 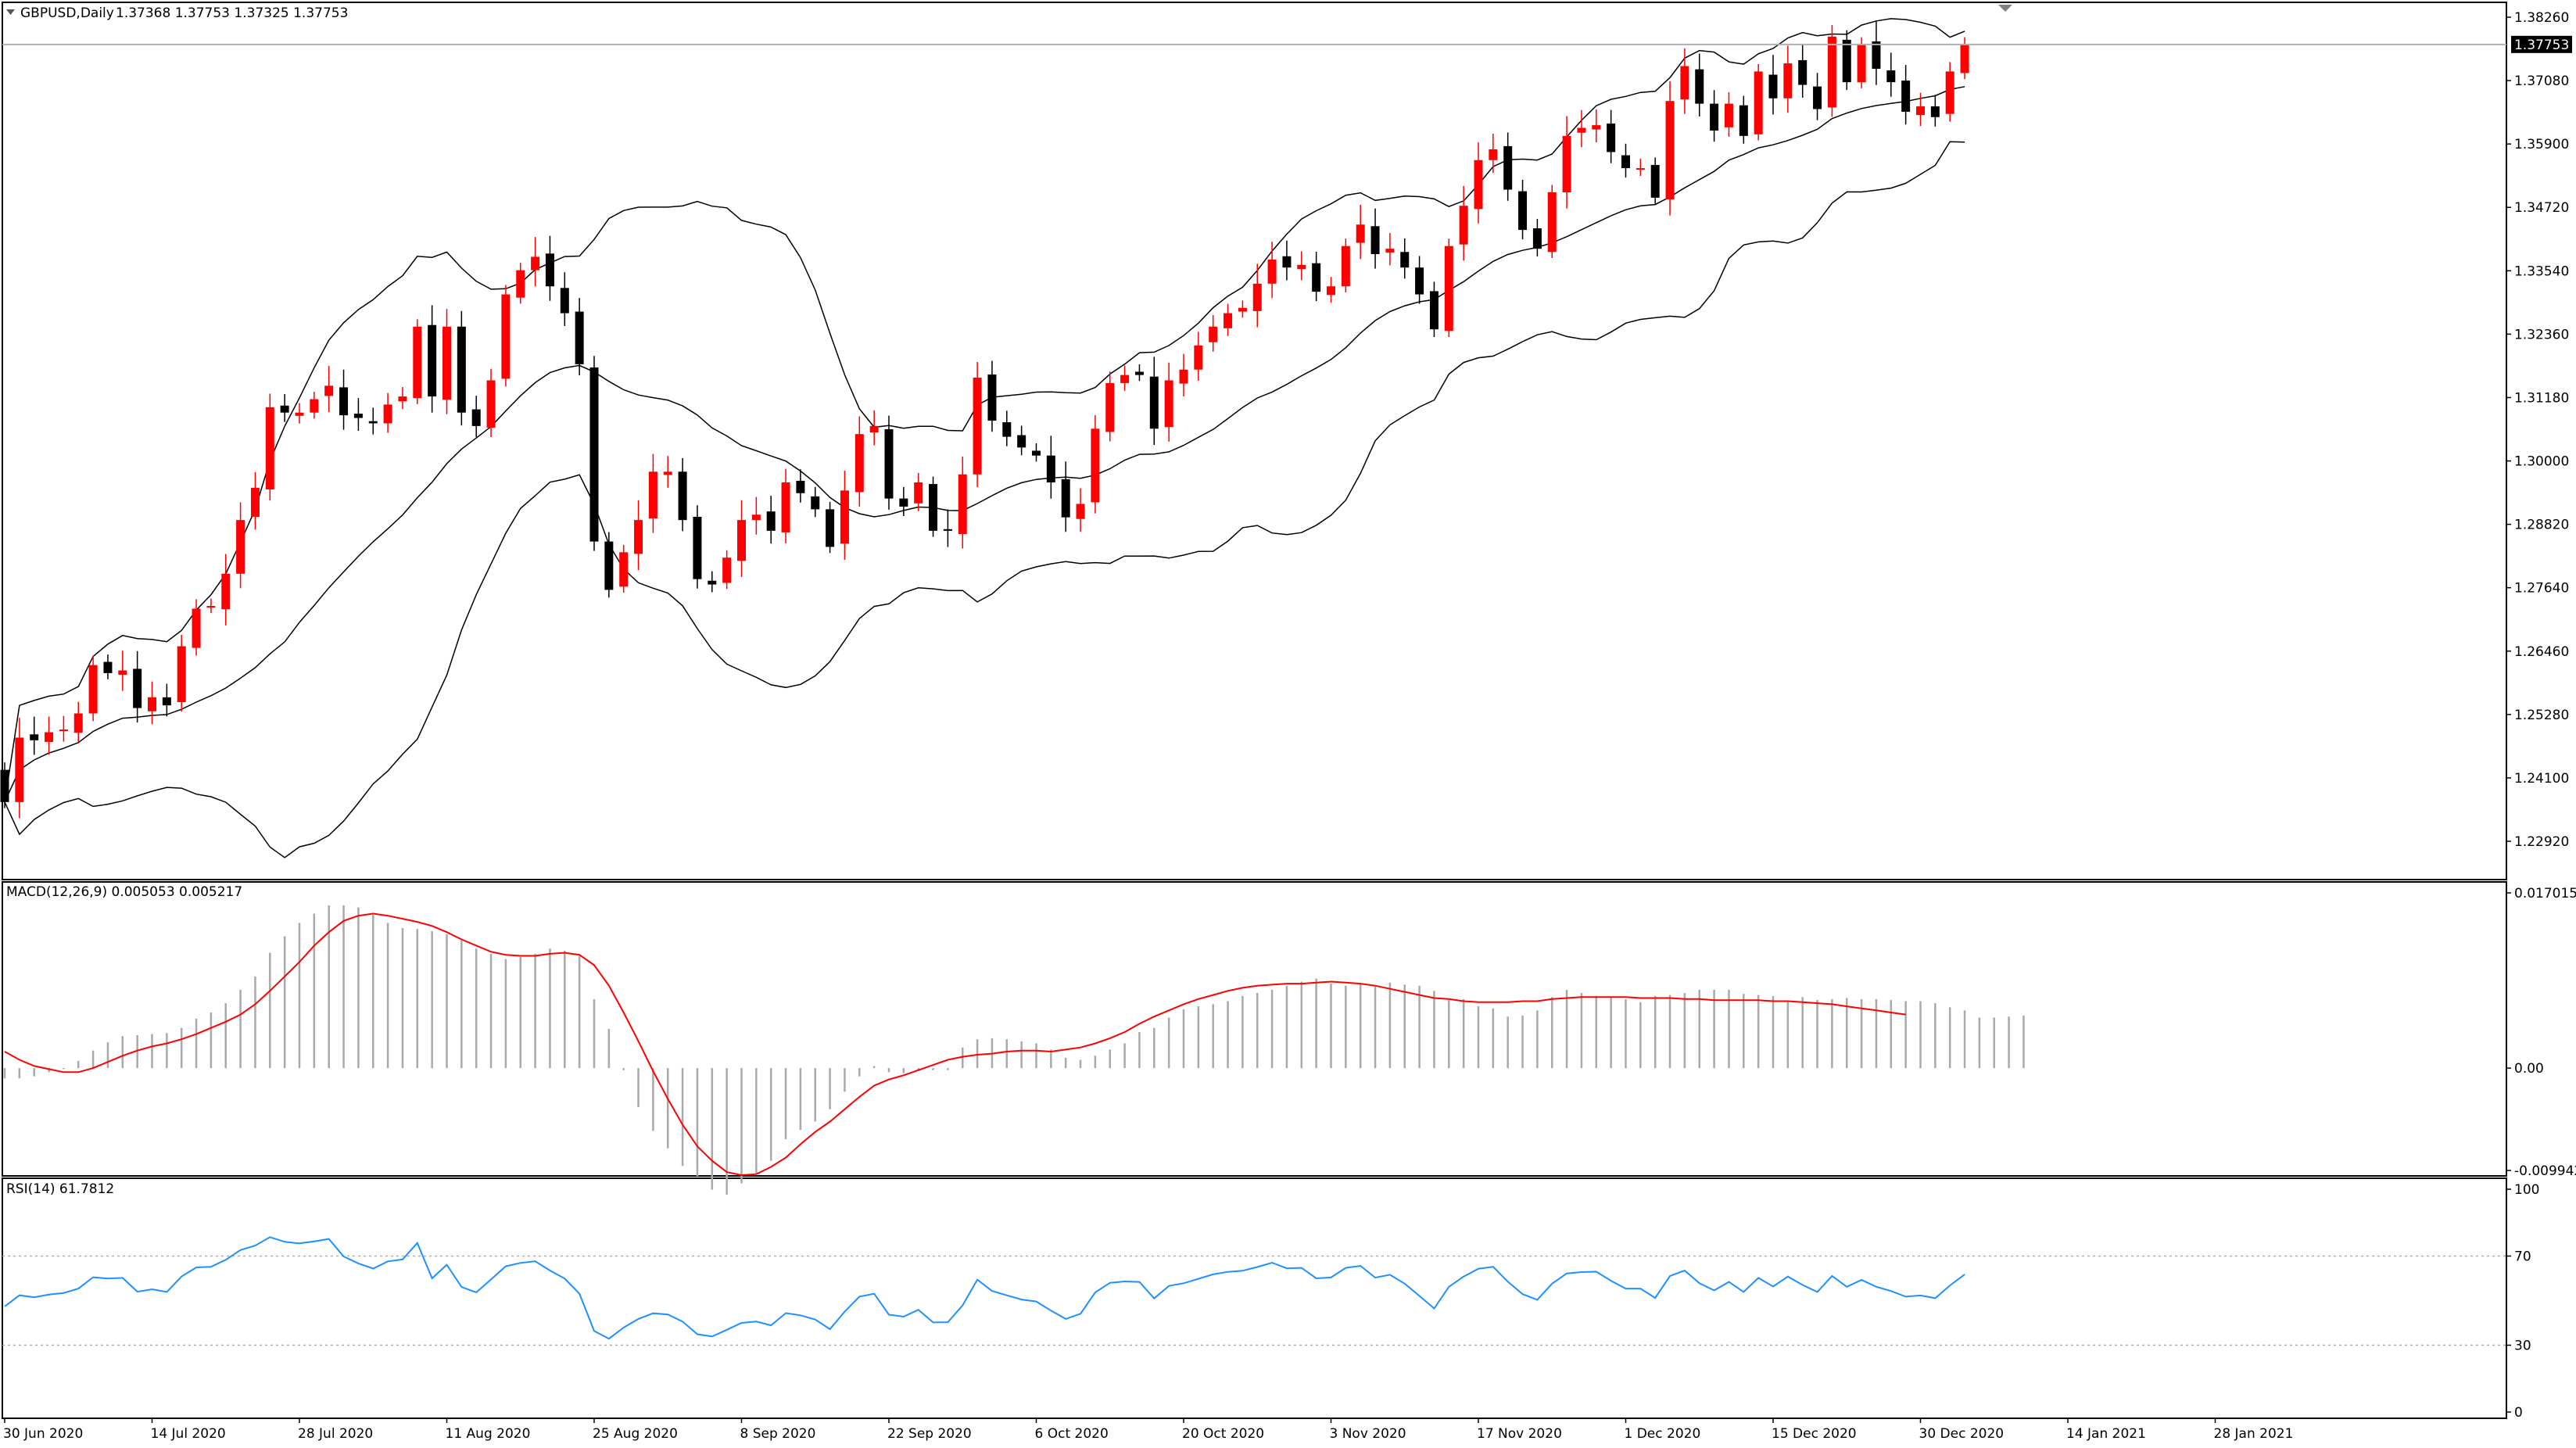 What do you see at coordinates (2541, 81) in the screenshot?
I see `price-tick-label: 1.37080` at bounding box center [2541, 81].